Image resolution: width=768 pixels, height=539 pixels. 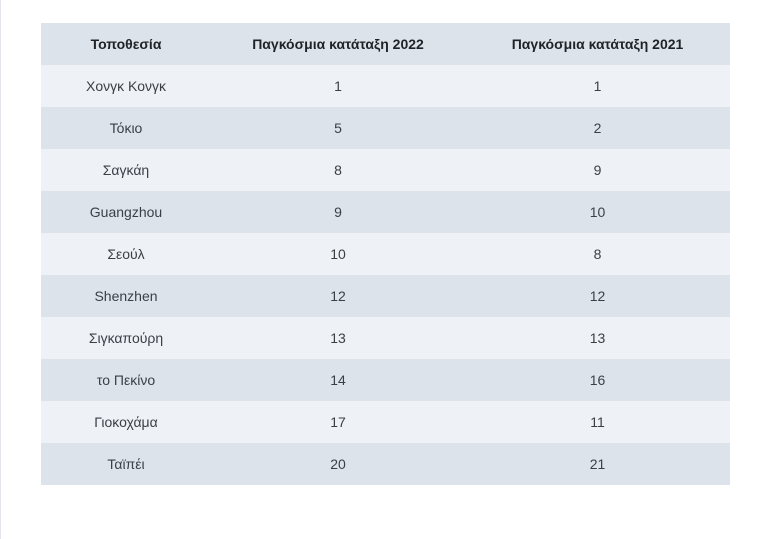 I want to click on cell-rank-2021: 1, so click(x=597, y=86).